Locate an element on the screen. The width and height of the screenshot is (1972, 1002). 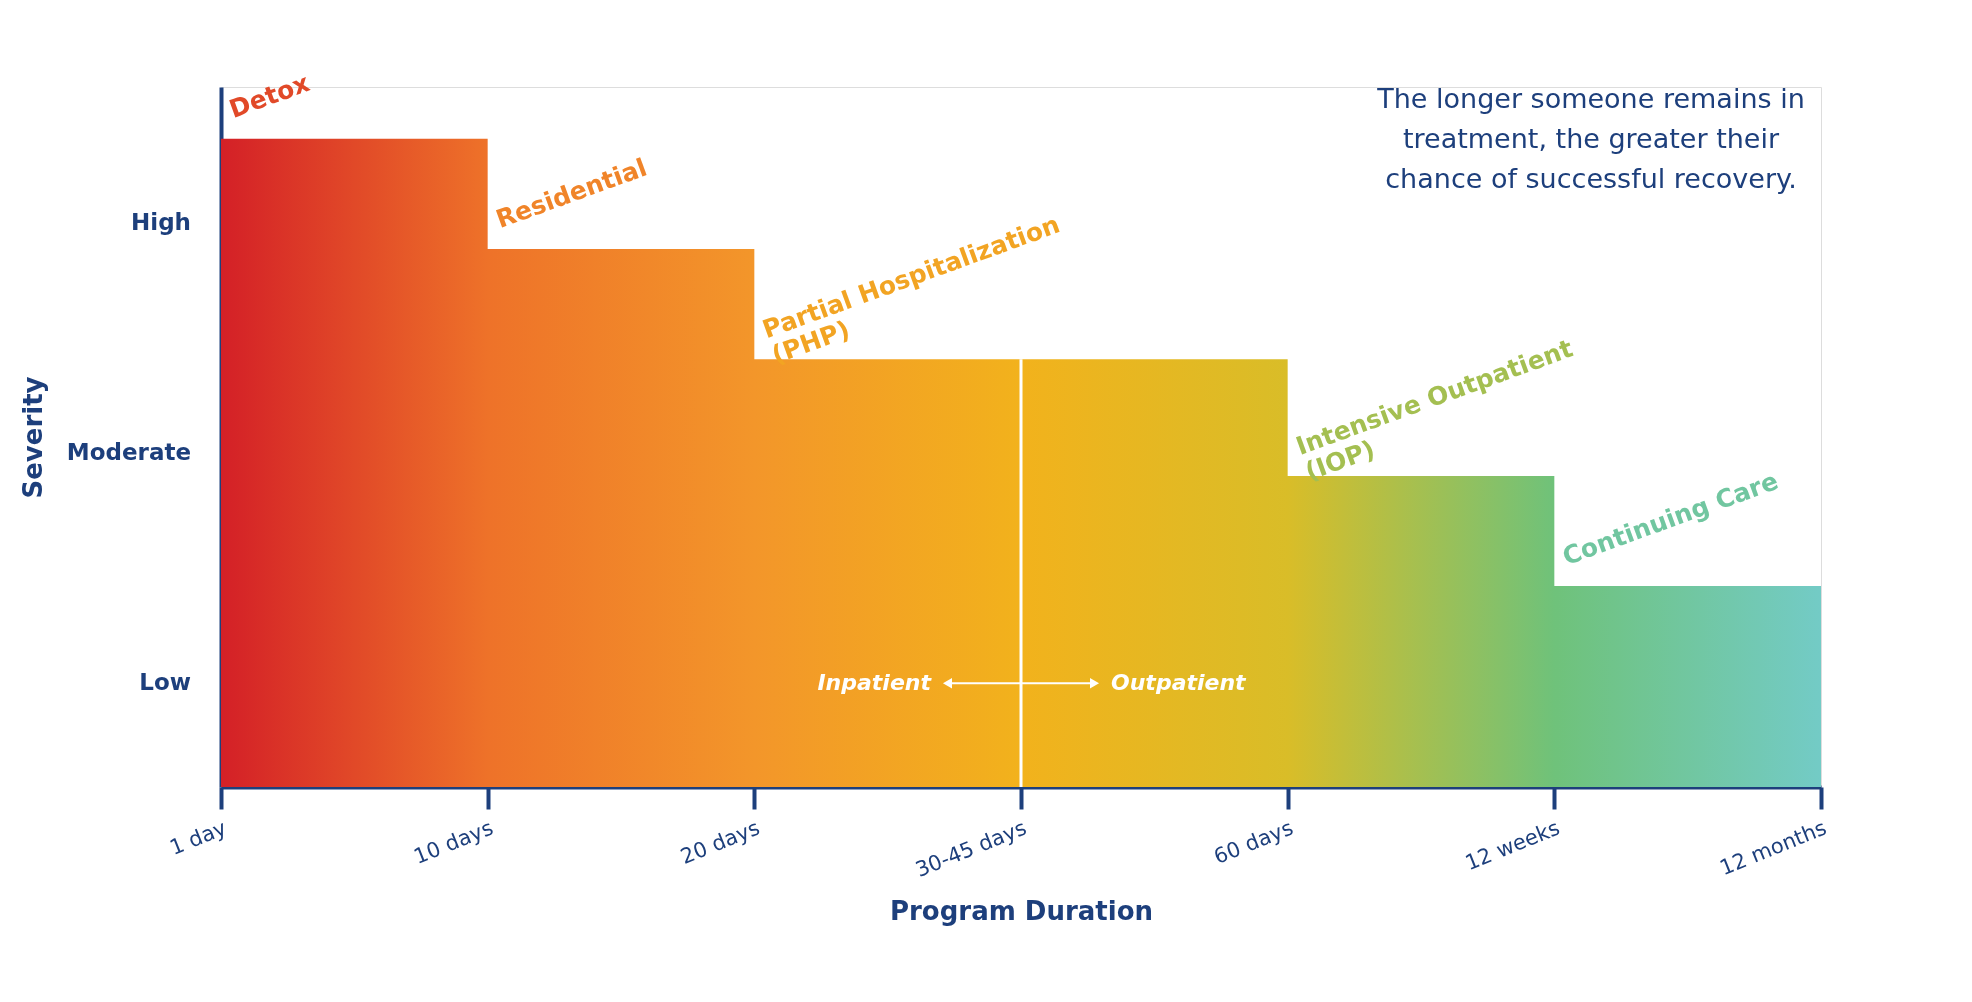
annotation: Outpatient is located at coordinates (1179, 683).